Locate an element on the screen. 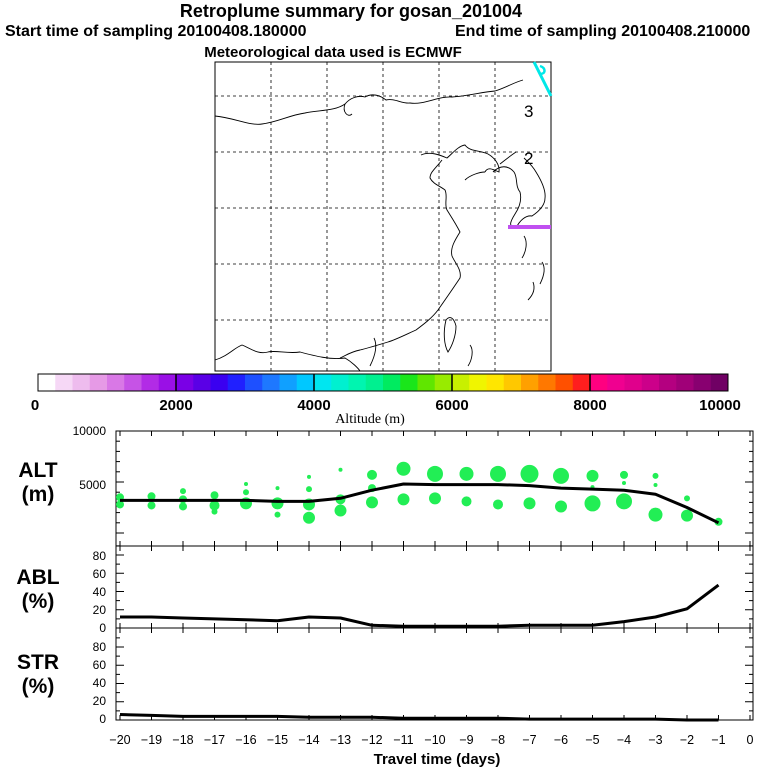  abl-ytick: 80 is located at coordinates (100, 556).